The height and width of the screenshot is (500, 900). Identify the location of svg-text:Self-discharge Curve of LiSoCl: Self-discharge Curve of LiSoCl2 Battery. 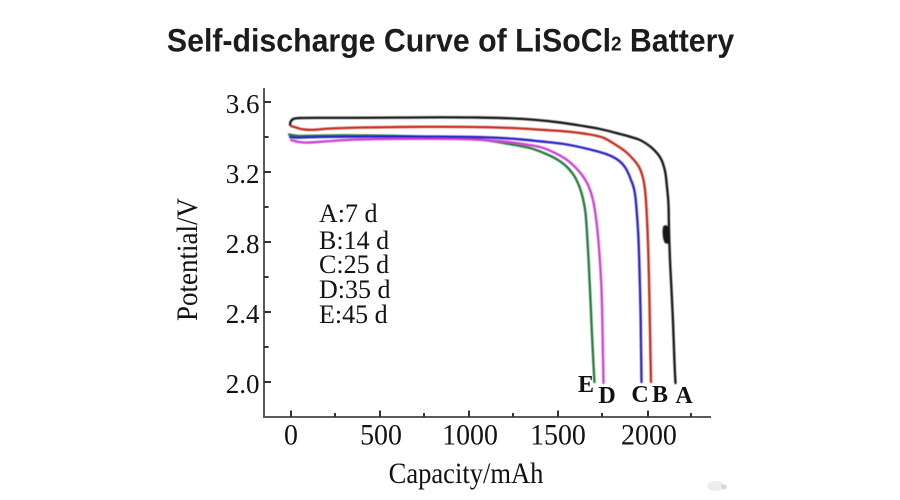
(451, 41).